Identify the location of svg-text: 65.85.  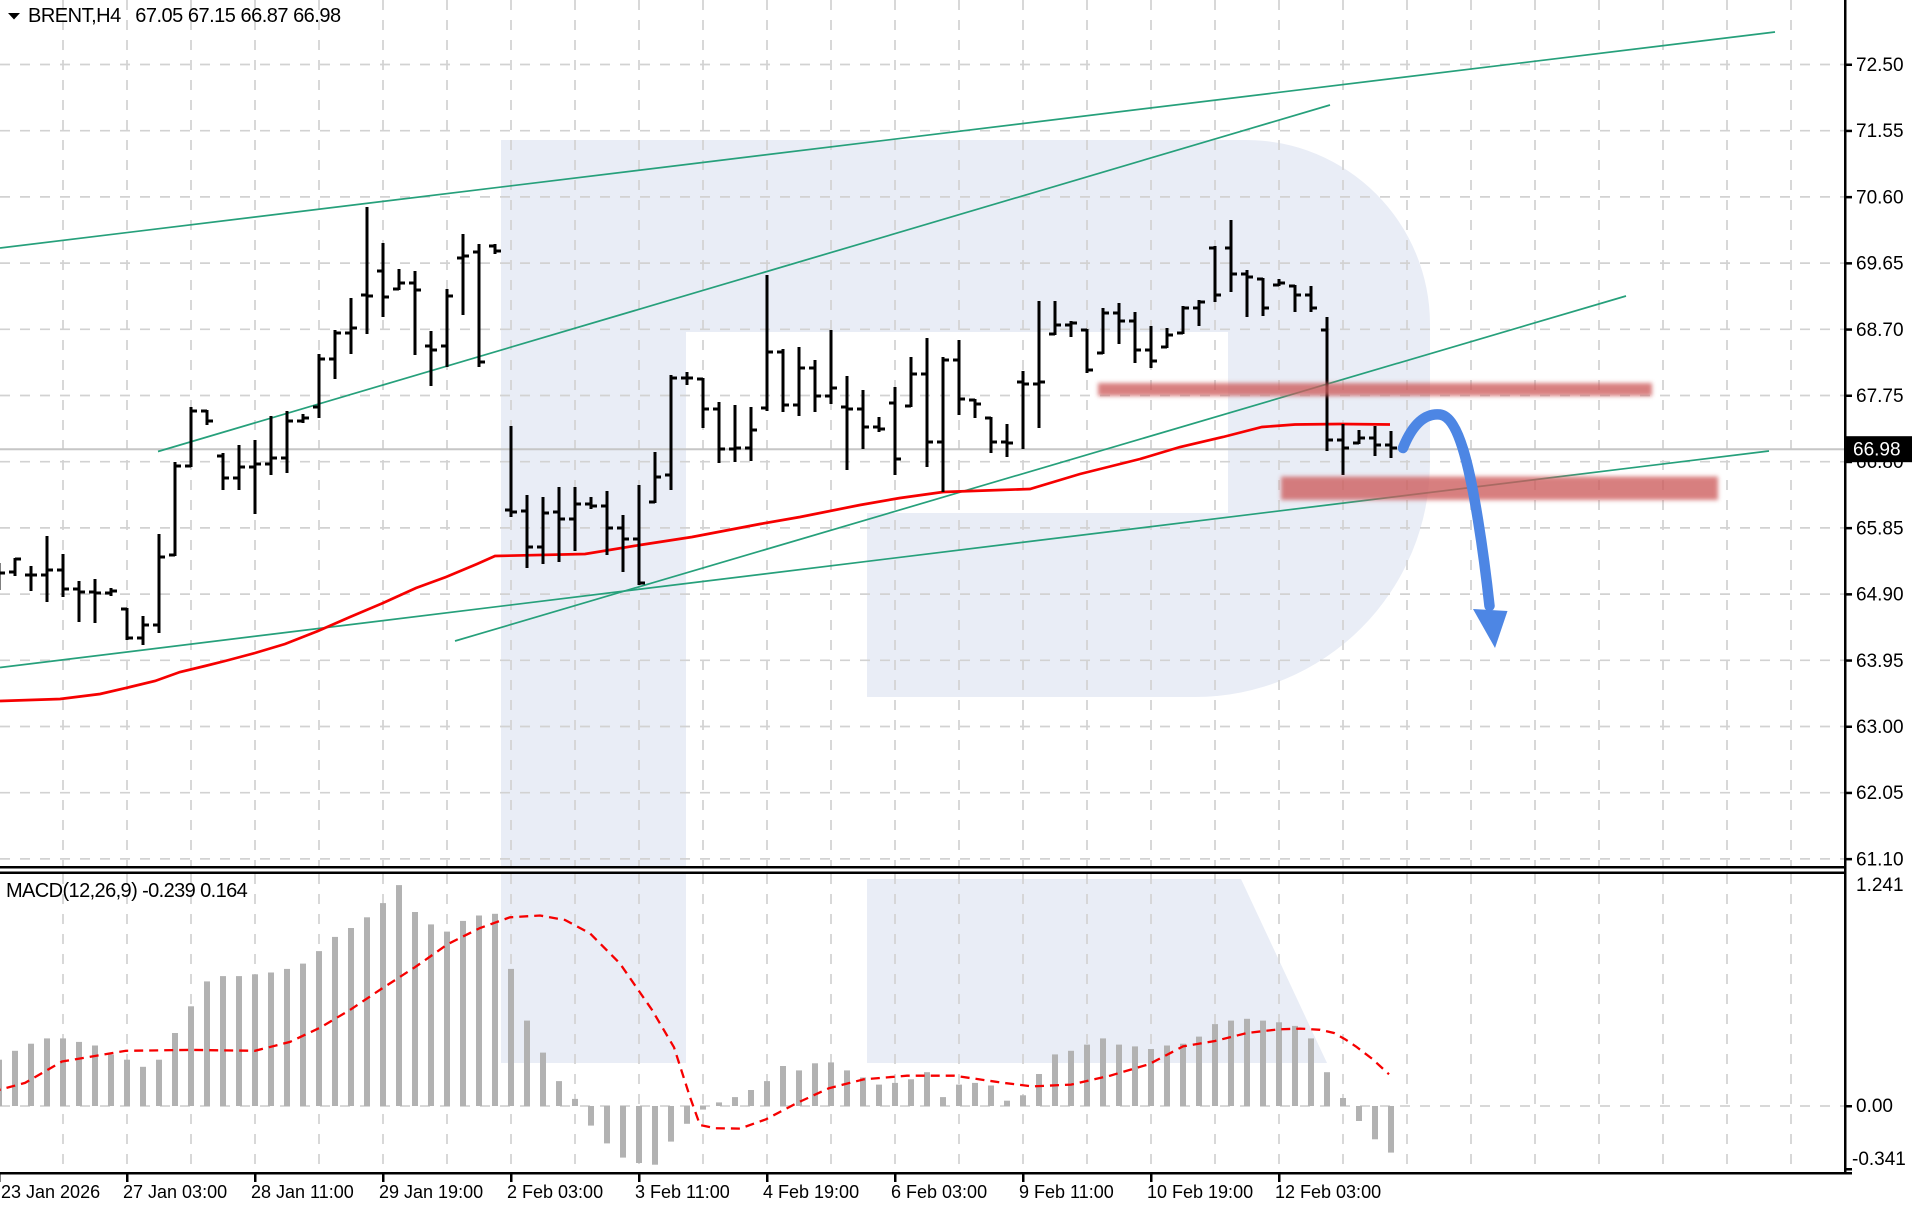
(1880, 528).